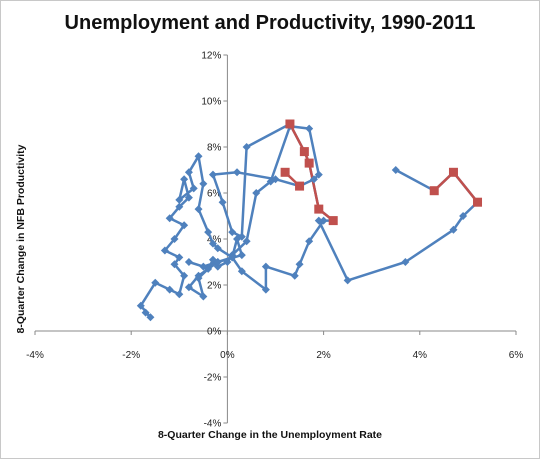 This screenshot has height=459, width=540. Describe the element at coordinates (420, 355) in the screenshot. I see `x-tick-label: 4%` at that location.